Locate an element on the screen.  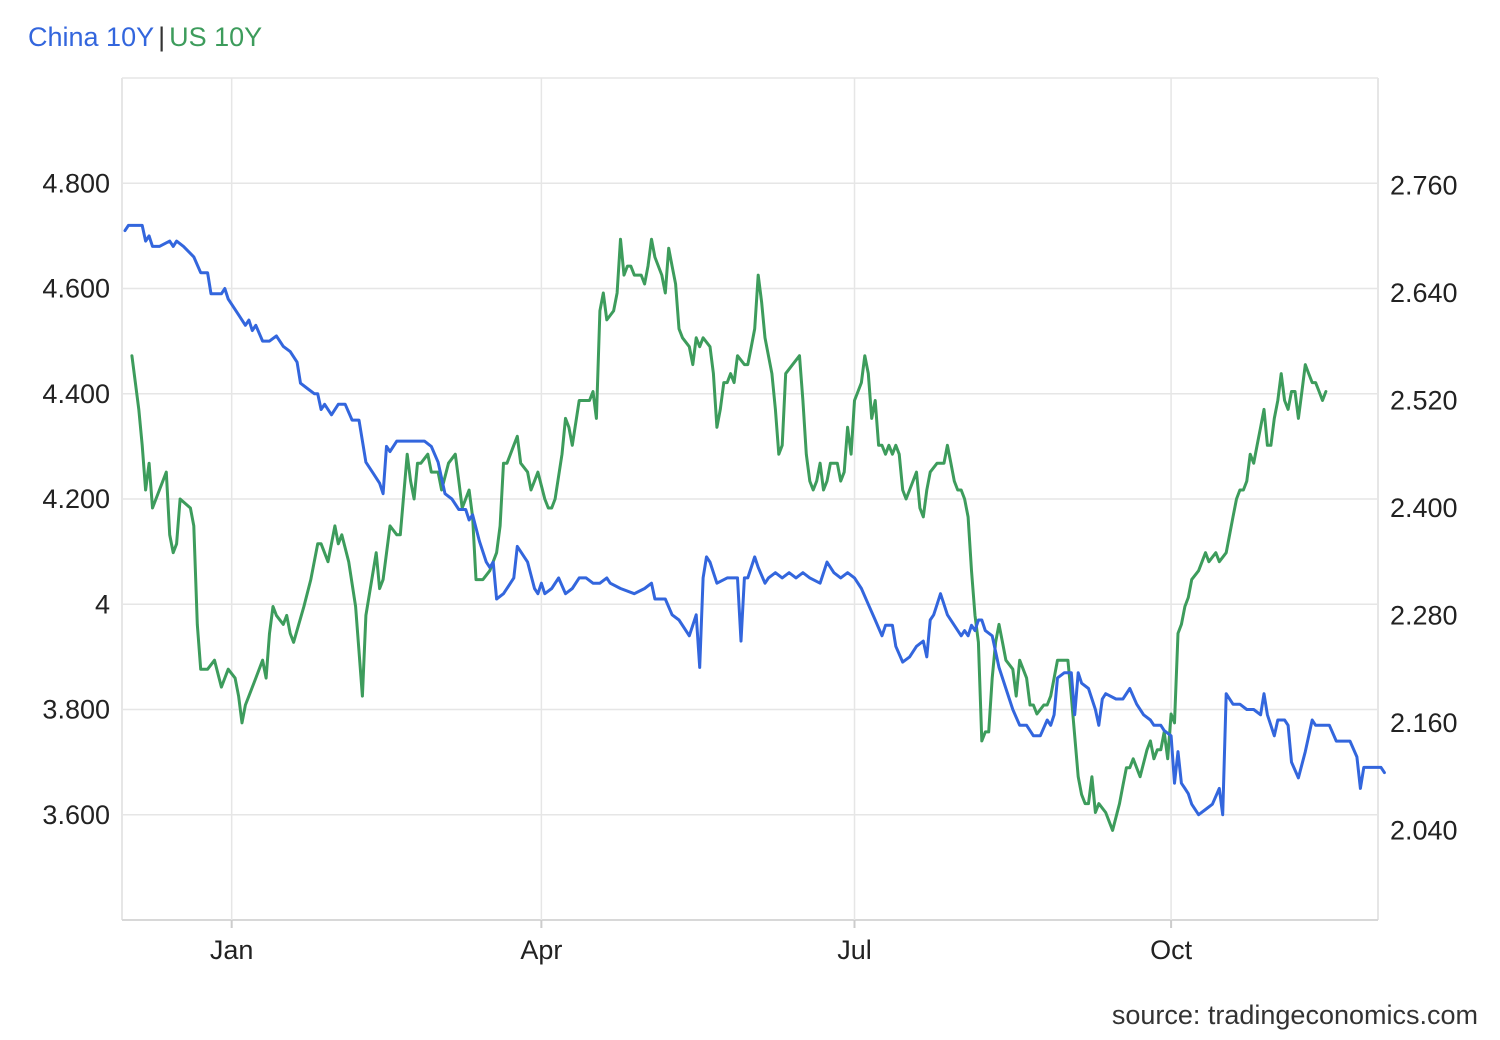
legend-china-10y: China 10Y is located at coordinates (91, 37).